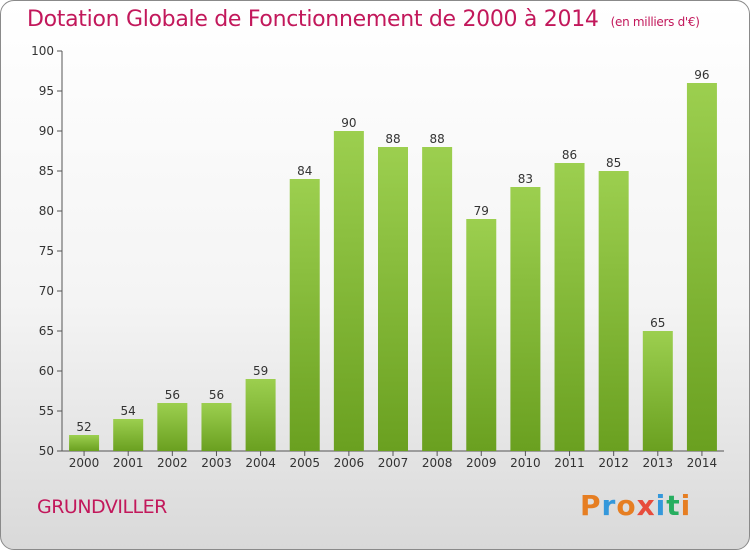 The width and height of the screenshot is (750, 550). Describe the element at coordinates (172, 395) in the screenshot. I see `value-label-2002: 56` at that location.